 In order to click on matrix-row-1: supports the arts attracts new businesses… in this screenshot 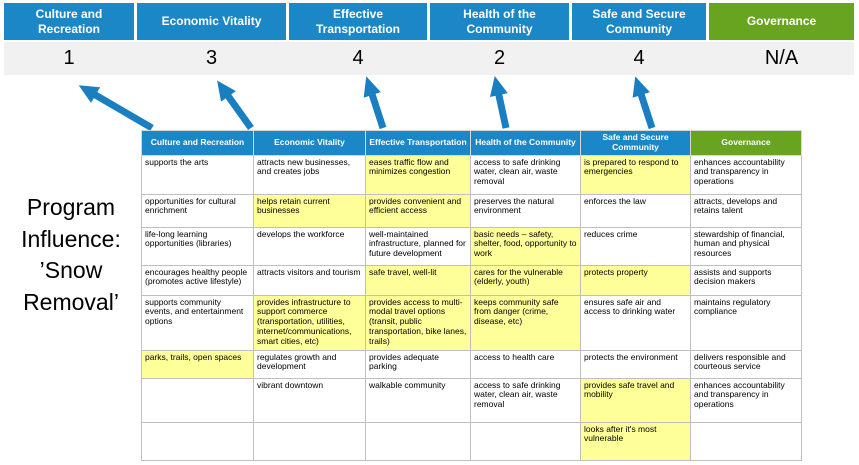, I will do `click(471, 174)`.